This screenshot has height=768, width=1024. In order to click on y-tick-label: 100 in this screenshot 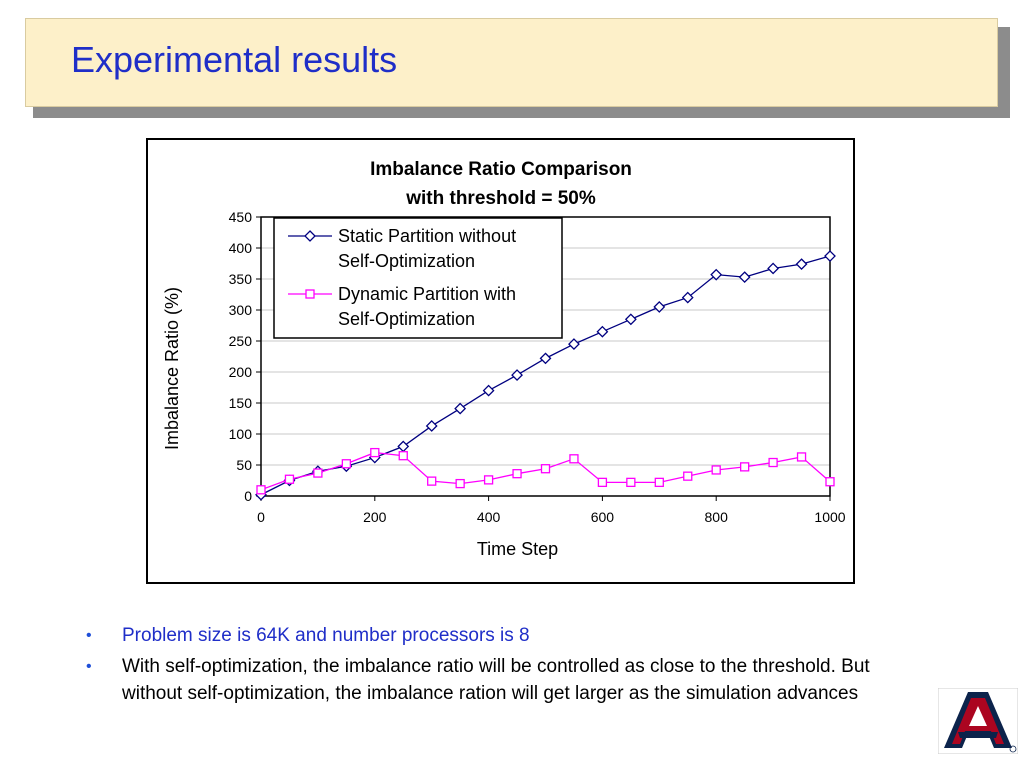, I will do `click(241, 434)`.